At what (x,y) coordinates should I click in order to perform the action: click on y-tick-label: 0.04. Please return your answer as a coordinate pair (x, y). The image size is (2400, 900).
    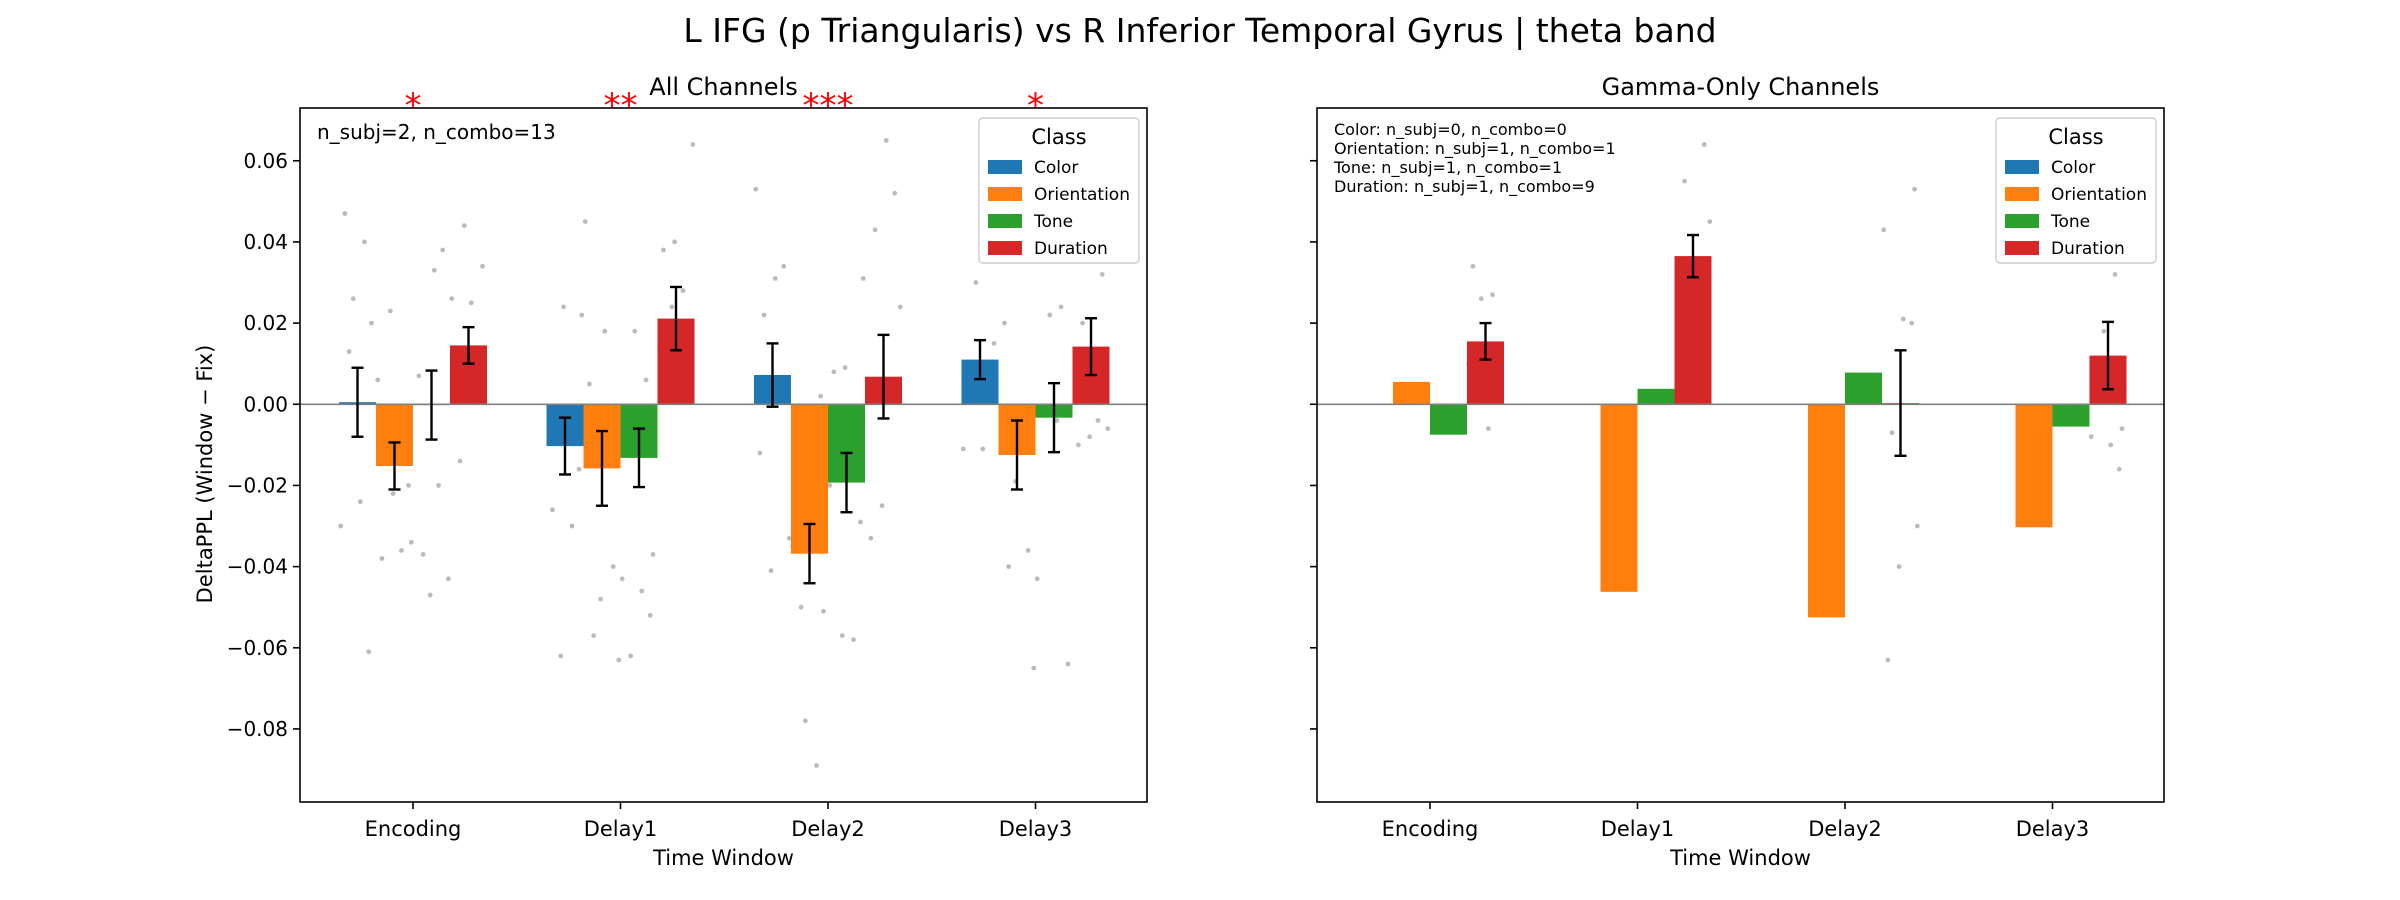
    Looking at the image, I should click on (265, 242).